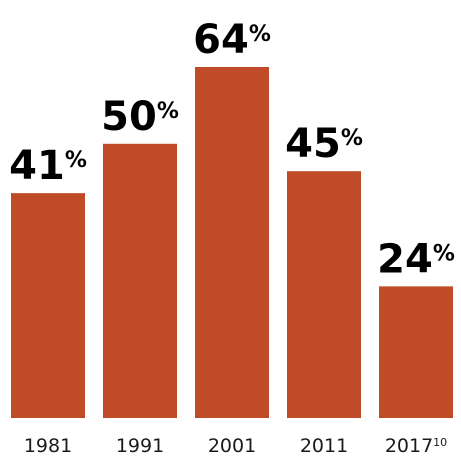  I want to click on x-tick-label-2001: 2001, so click(232, 446).